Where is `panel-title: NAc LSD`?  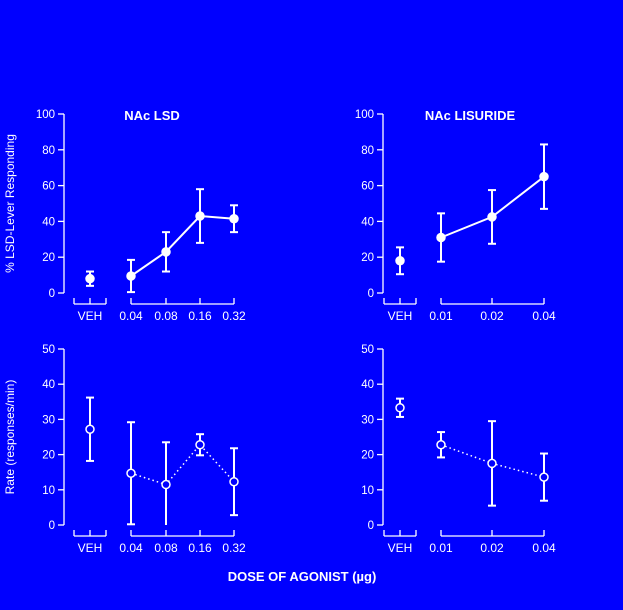 panel-title: NAc LSD is located at coordinates (152, 115).